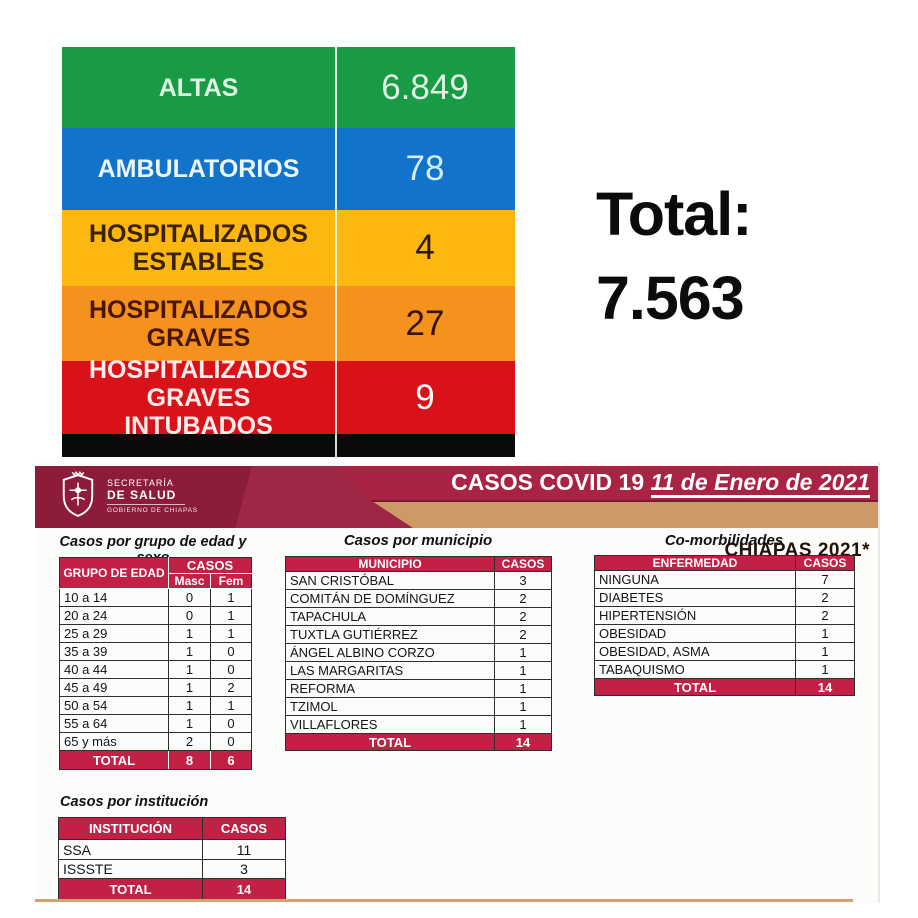 The height and width of the screenshot is (918, 918). I want to click on institucion-header: INSTITUCIÓN, so click(130, 828).